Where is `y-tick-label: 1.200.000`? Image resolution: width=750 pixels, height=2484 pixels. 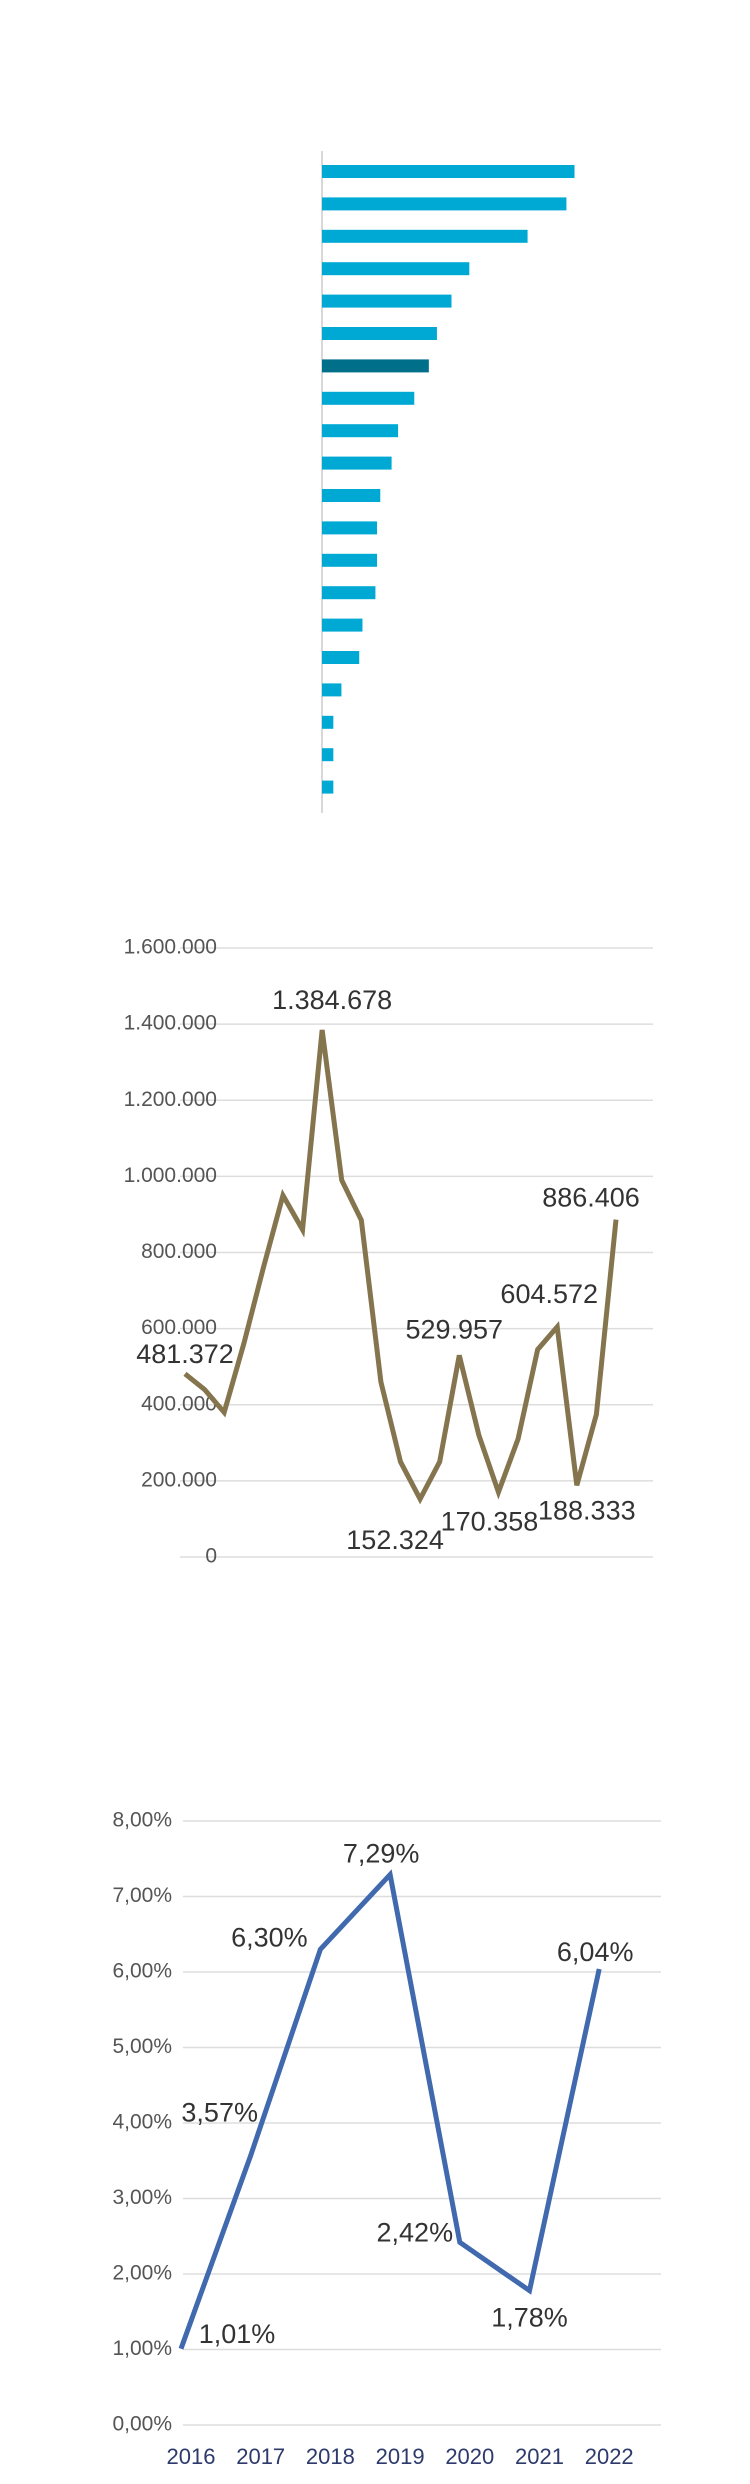 y-tick-label: 1.200.000 is located at coordinates (170, 1099).